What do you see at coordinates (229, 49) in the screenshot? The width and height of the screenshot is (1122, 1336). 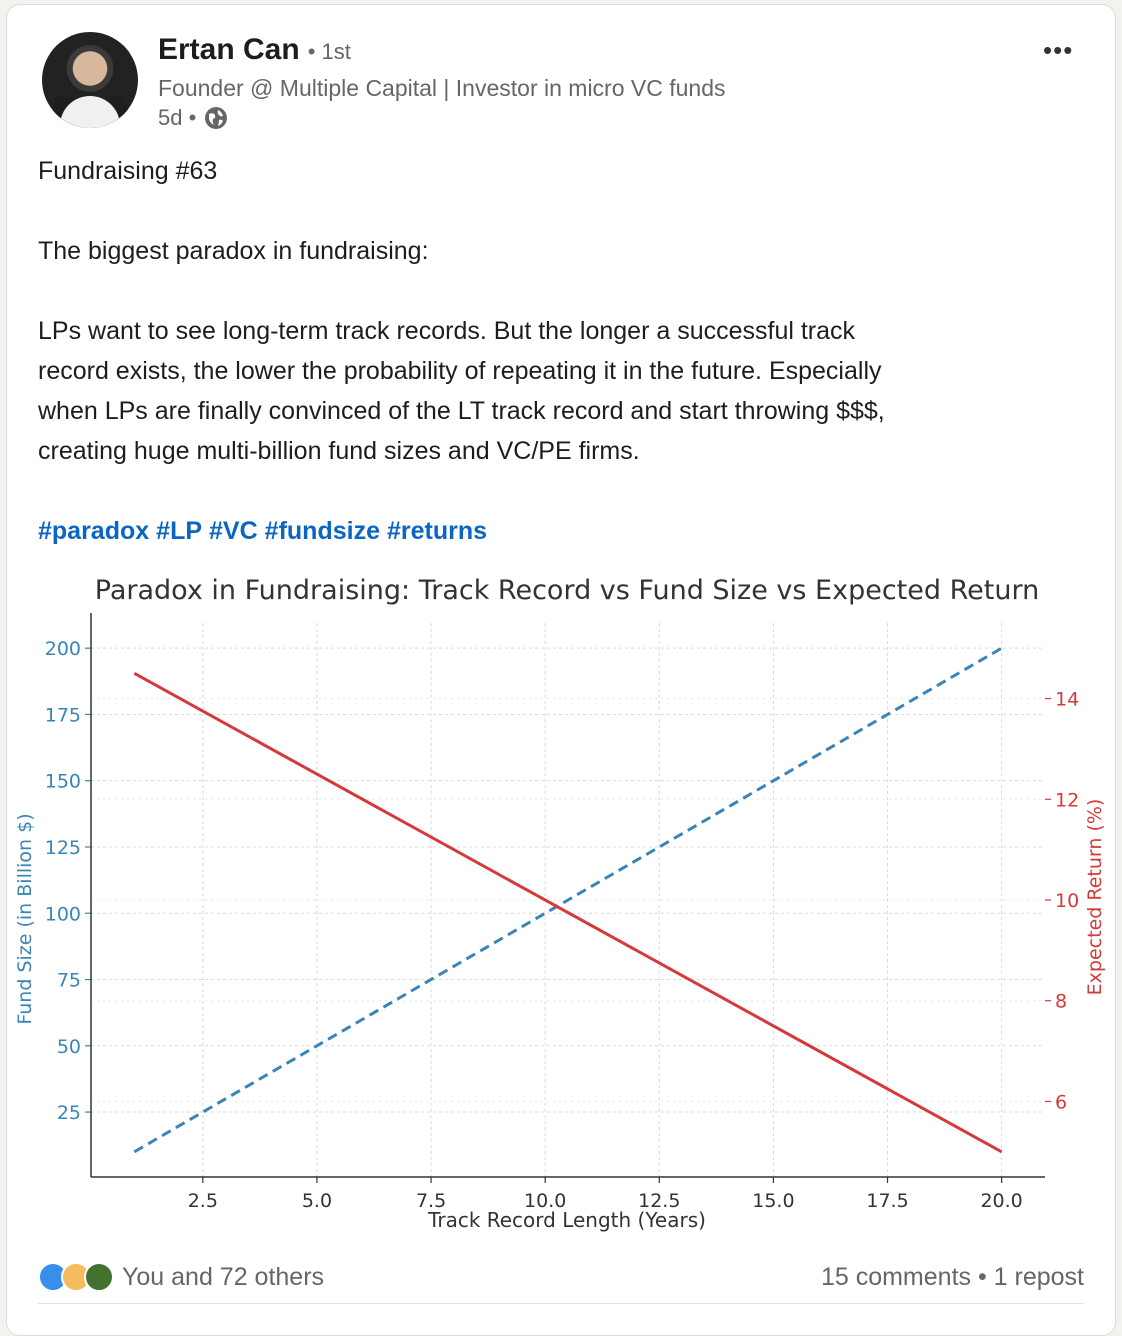 I see `author-name: Ertan Can` at bounding box center [229, 49].